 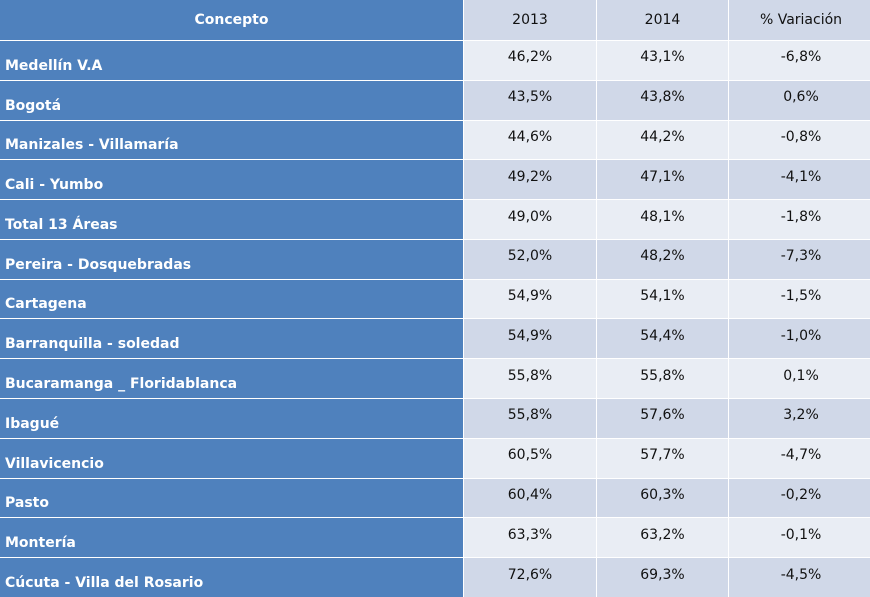 What do you see at coordinates (530, 498) in the screenshot?
I see `value-cell: 60,4%` at bounding box center [530, 498].